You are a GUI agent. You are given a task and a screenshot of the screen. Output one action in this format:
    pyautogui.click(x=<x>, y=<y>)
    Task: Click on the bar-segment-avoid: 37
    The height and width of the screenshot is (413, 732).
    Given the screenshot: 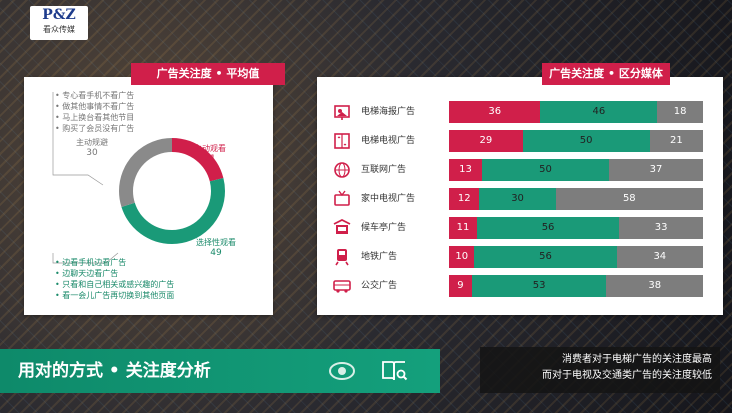 What is the action you would take?
    pyautogui.click(x=656, y=170)
    